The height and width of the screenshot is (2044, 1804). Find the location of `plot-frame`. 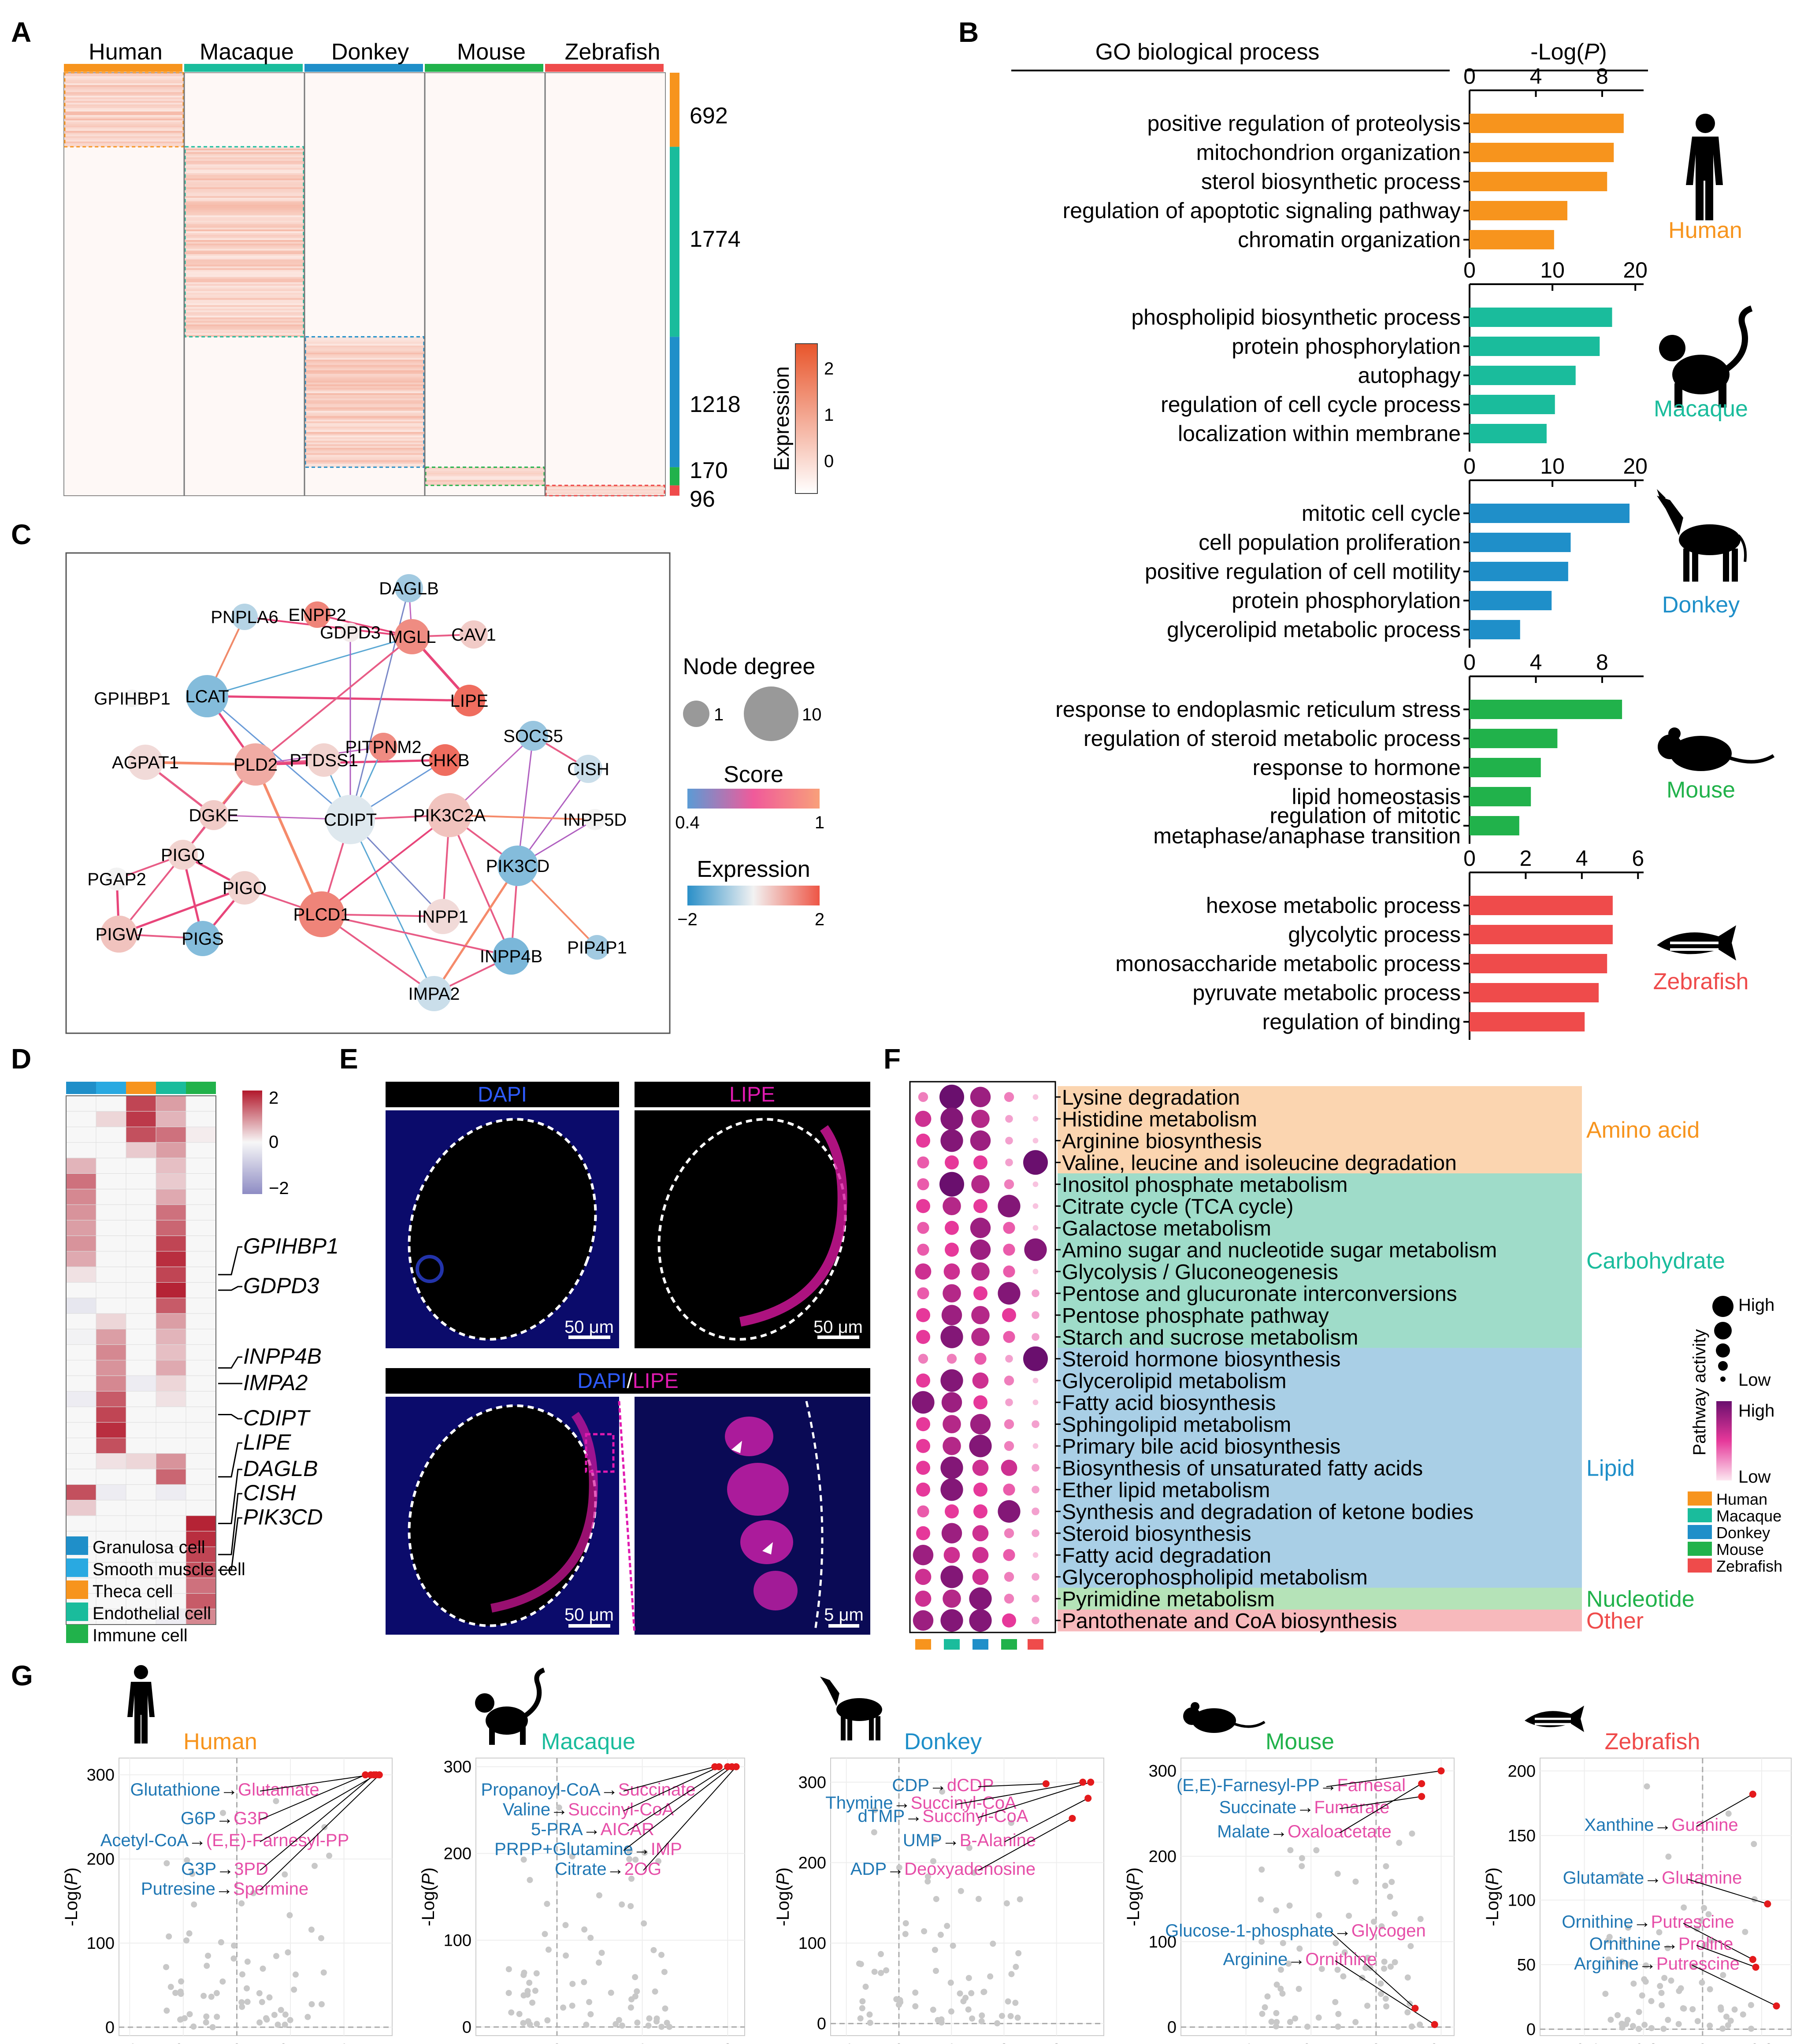

plot-frame is located at coordinates (256, 1897).